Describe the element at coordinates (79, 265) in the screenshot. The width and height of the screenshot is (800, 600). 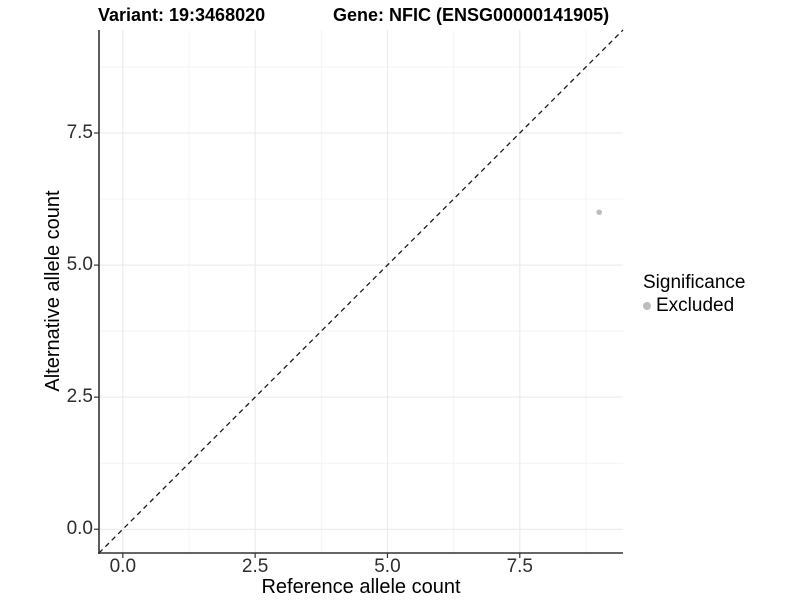
I see `y-tick-label: 5.0` at that location.